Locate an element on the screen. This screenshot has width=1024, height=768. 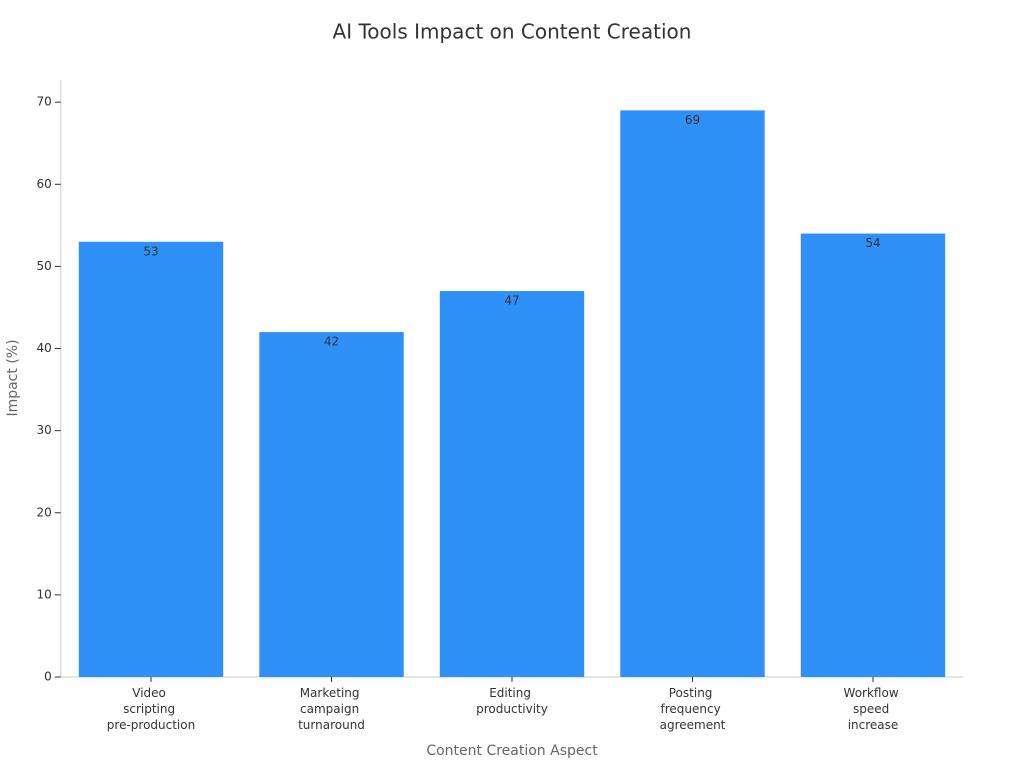
x-tick-label-line: turnaround is located at coordinates (331, 725).